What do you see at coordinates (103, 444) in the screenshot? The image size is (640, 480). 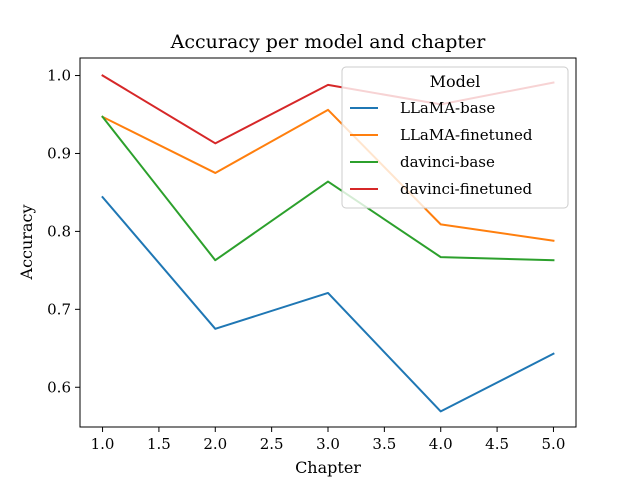 I see `x-tick-label: 1.0` at bounding box center [103, 444].